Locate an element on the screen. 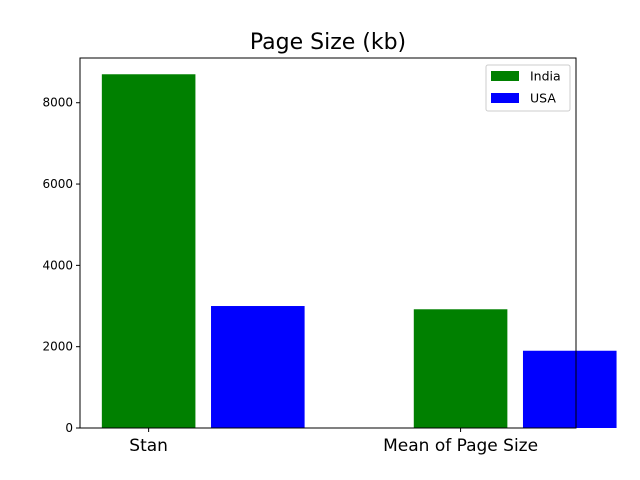 Image resolution: width=640 pixels, height=480 pixels. legend-label-india: India is located at coordinates (545, 76).